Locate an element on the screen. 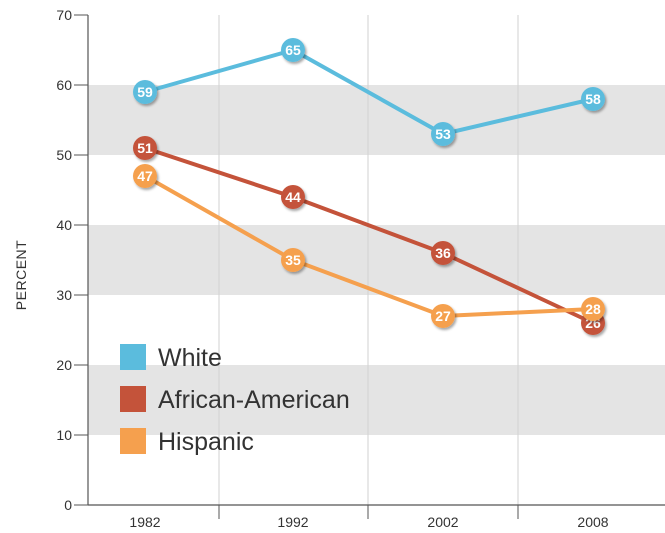 Image resolution: width=665 pixels, height=533 pixels. y-tick-label: 0 is located at coordinates (68, 505).